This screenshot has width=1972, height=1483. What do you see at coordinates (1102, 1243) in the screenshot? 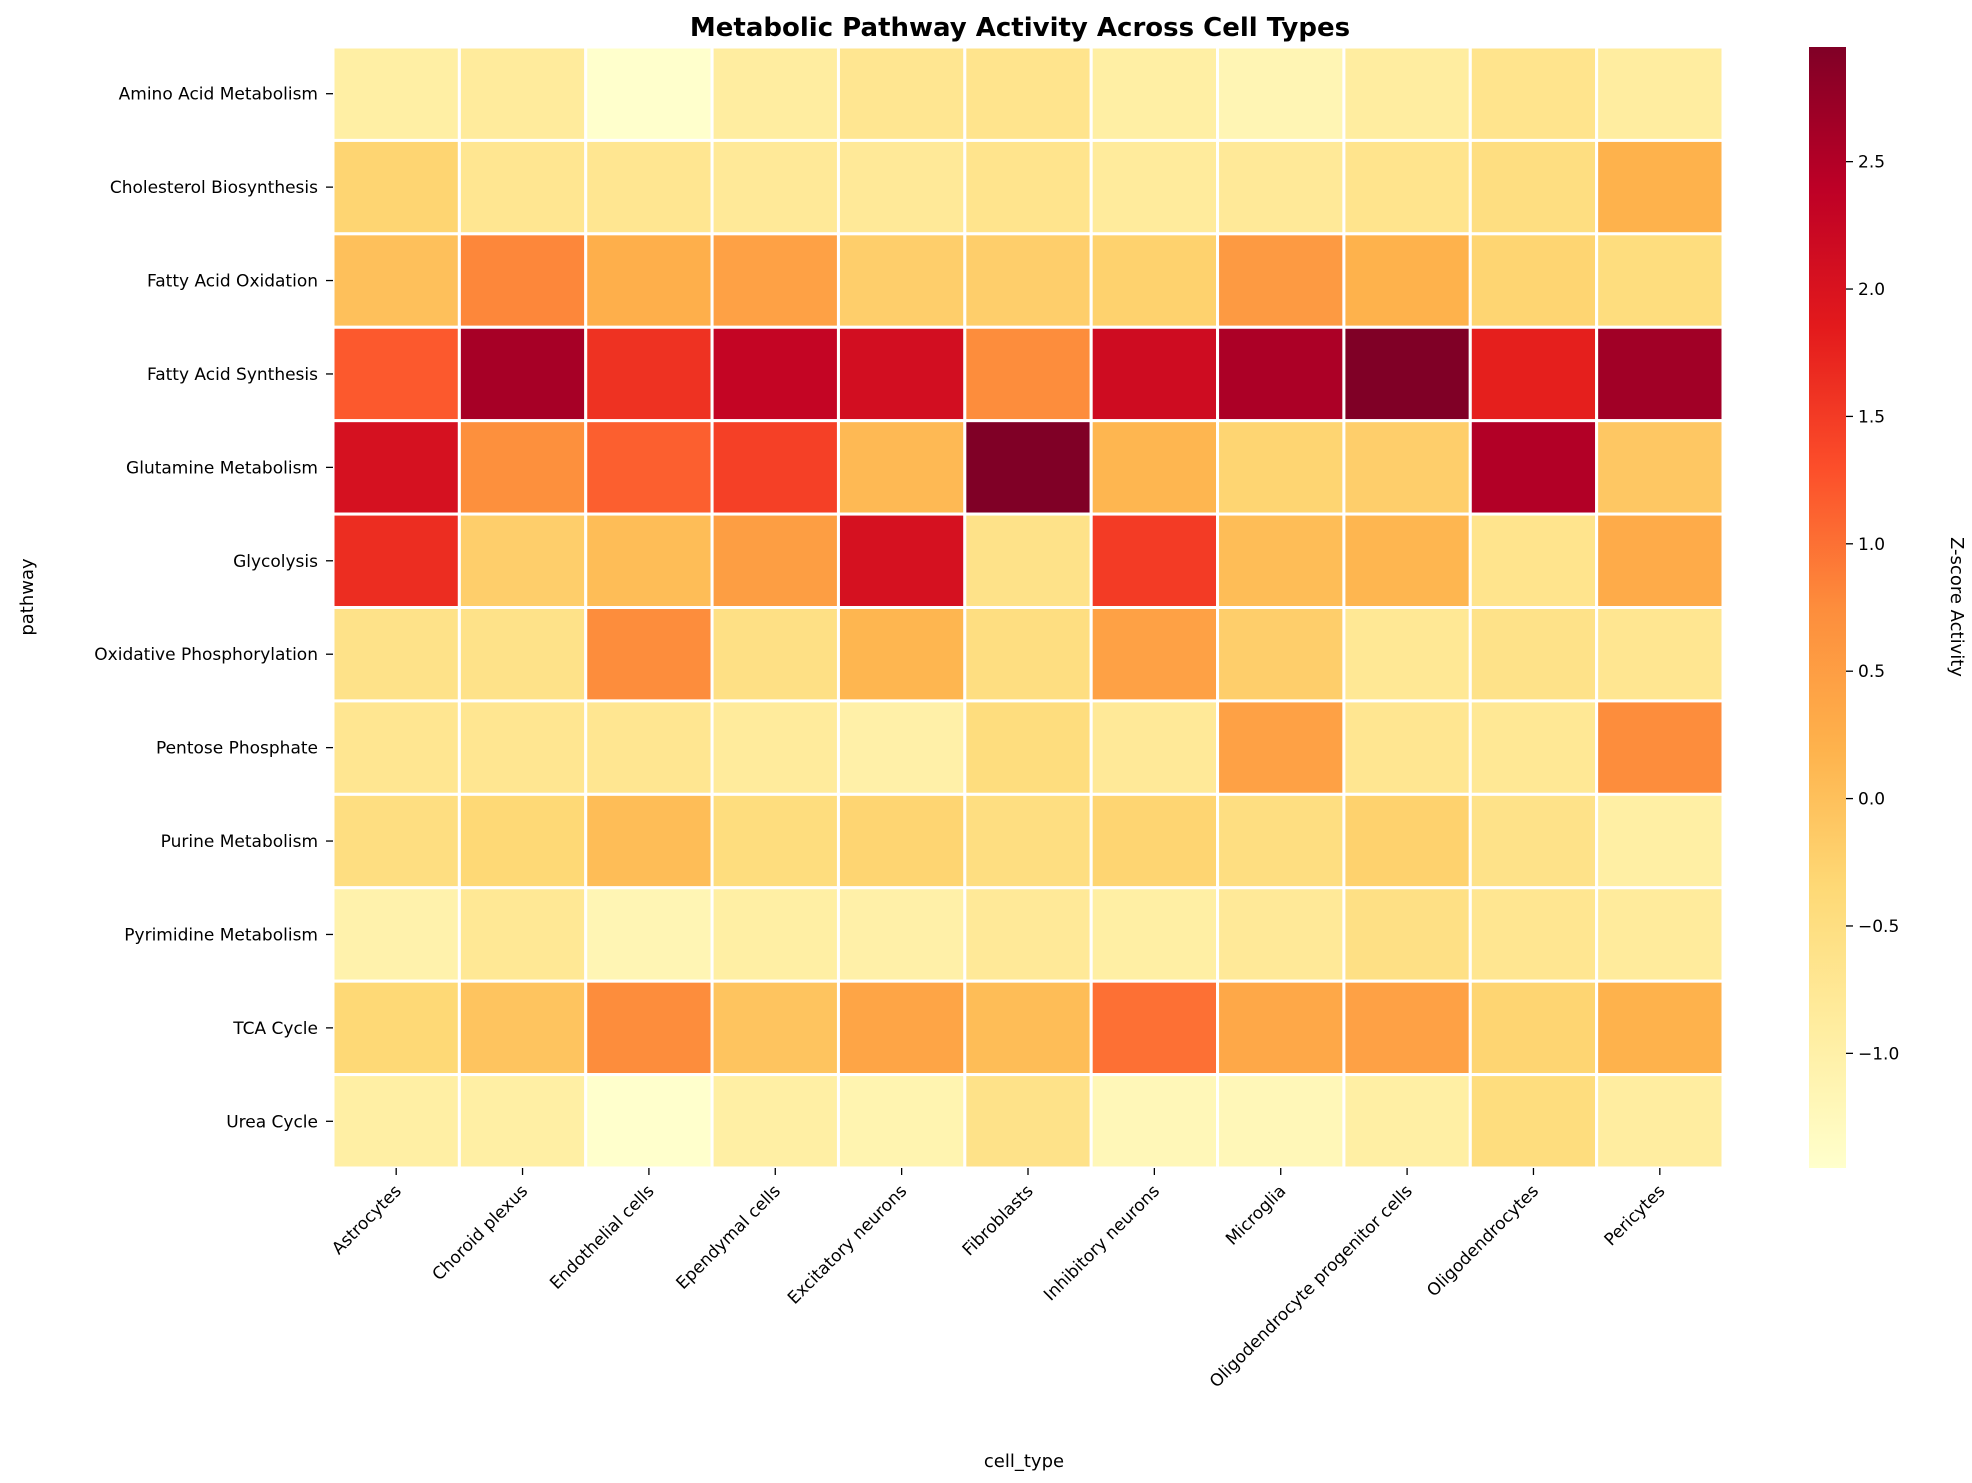
I see `x-tick-label: Inhibitory neurons` at bounding box center [1102, 1243].